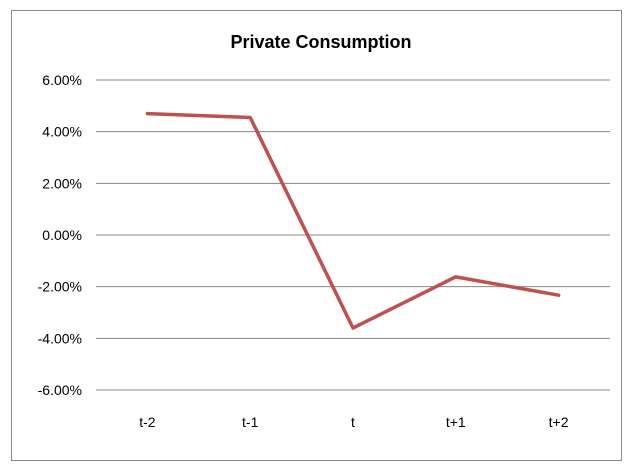  I want to click on x-axis-ticks: t-2 t-1 t t+1 t+2, so click(354, 422).